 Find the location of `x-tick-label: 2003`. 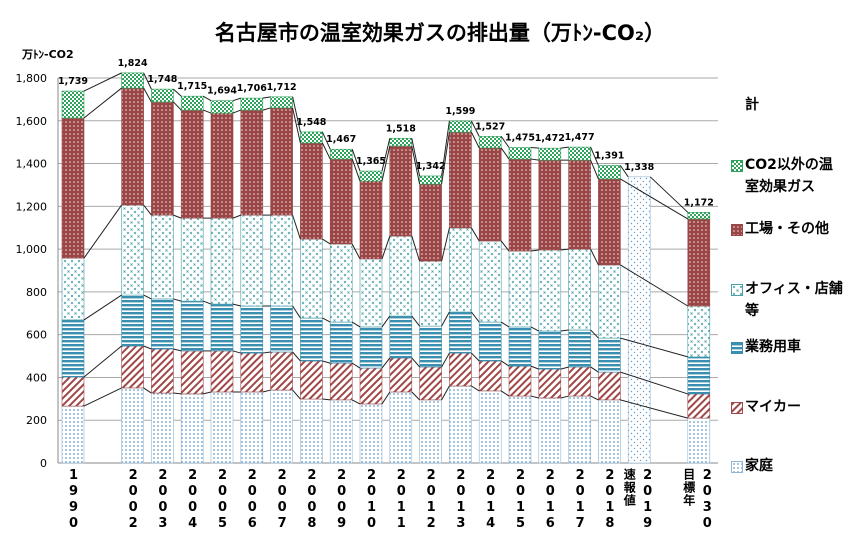

x-tick-label: 2003 is located at coordinates (163, 500).